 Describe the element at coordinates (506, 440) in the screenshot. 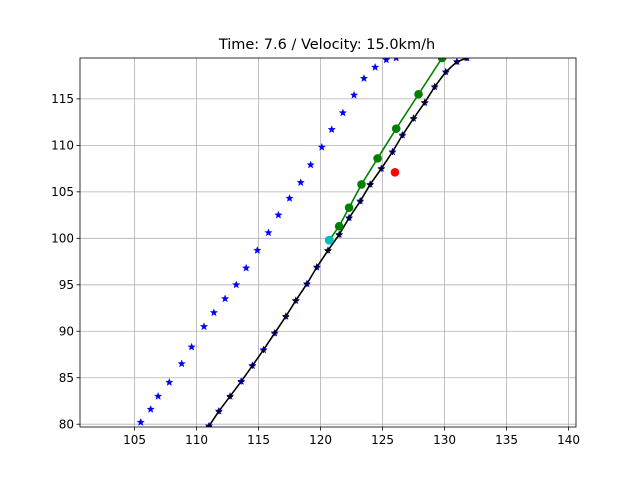

I see `x-tick-label: 135` at that location.